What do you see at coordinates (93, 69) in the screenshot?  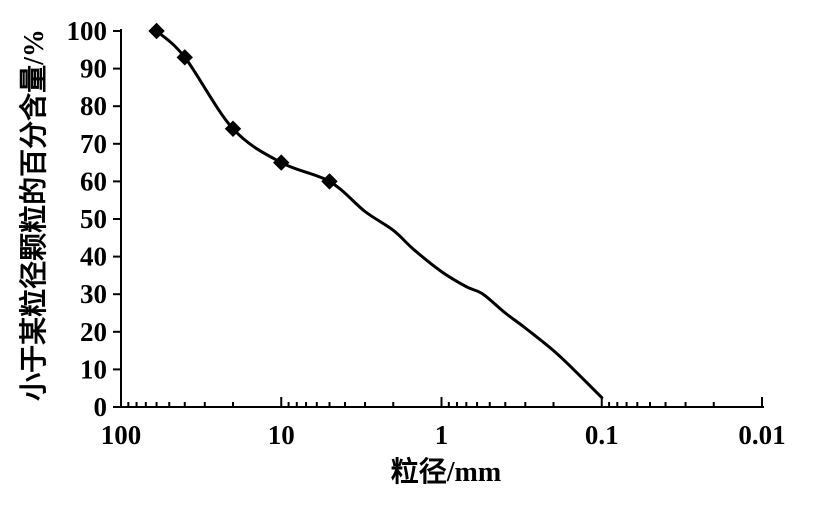 I see `y-tick-label: 90` at bounding box center [93, 69].